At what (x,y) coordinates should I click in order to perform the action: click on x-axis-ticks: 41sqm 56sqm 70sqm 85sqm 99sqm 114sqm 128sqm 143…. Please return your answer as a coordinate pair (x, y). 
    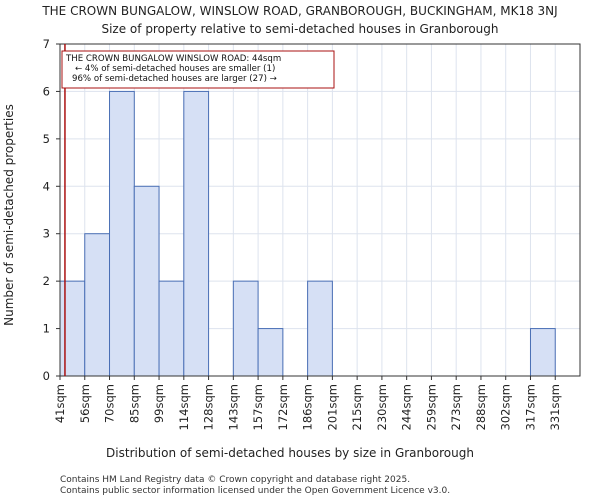
    Looking at the image, I should click on (307, 403).